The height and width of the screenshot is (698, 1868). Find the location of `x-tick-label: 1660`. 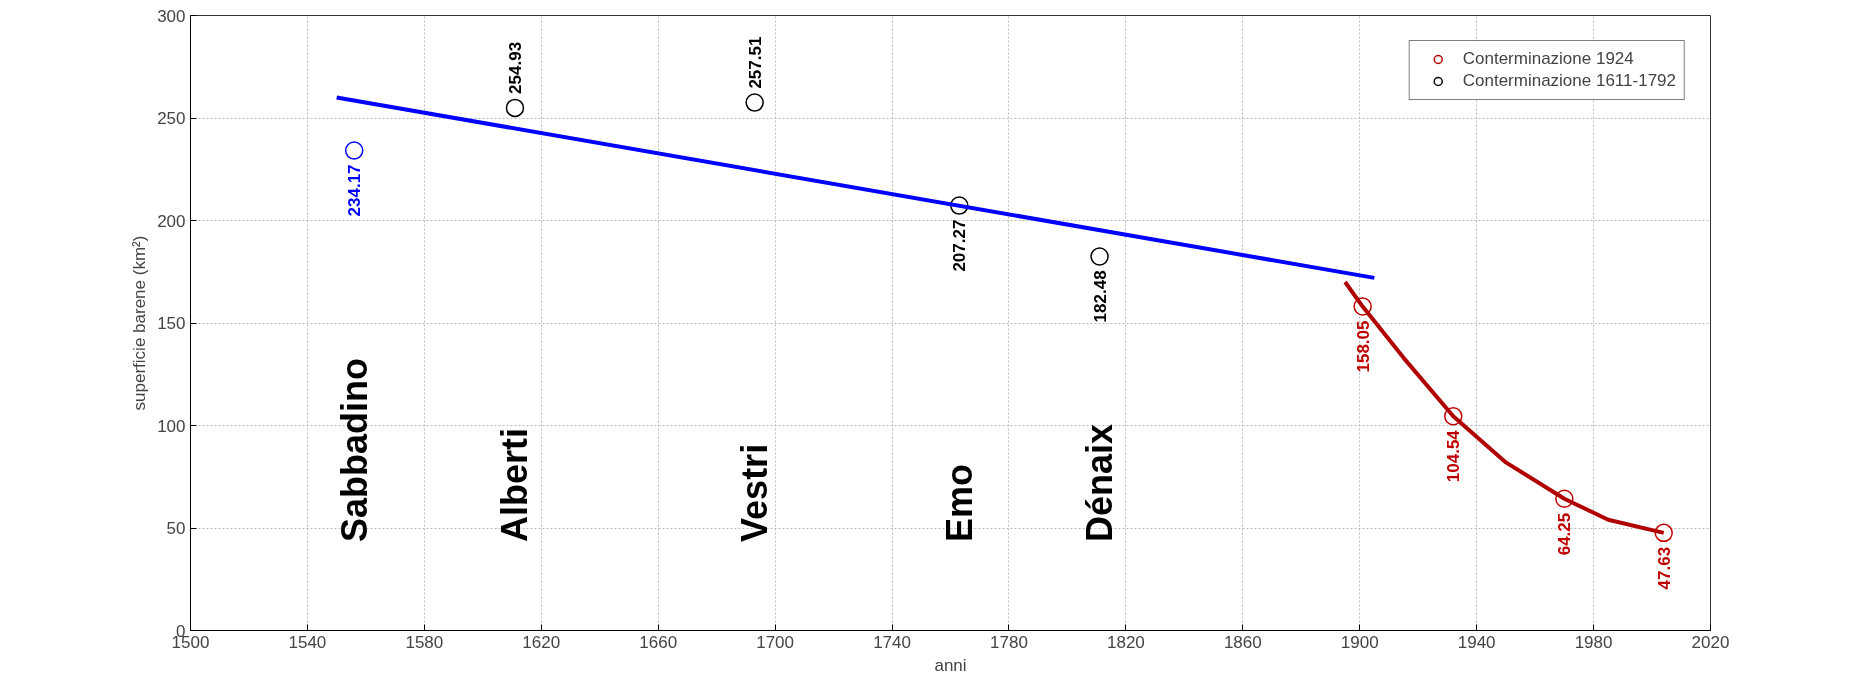

x-tick-label: 1660 is located at coordinates (658, 642).